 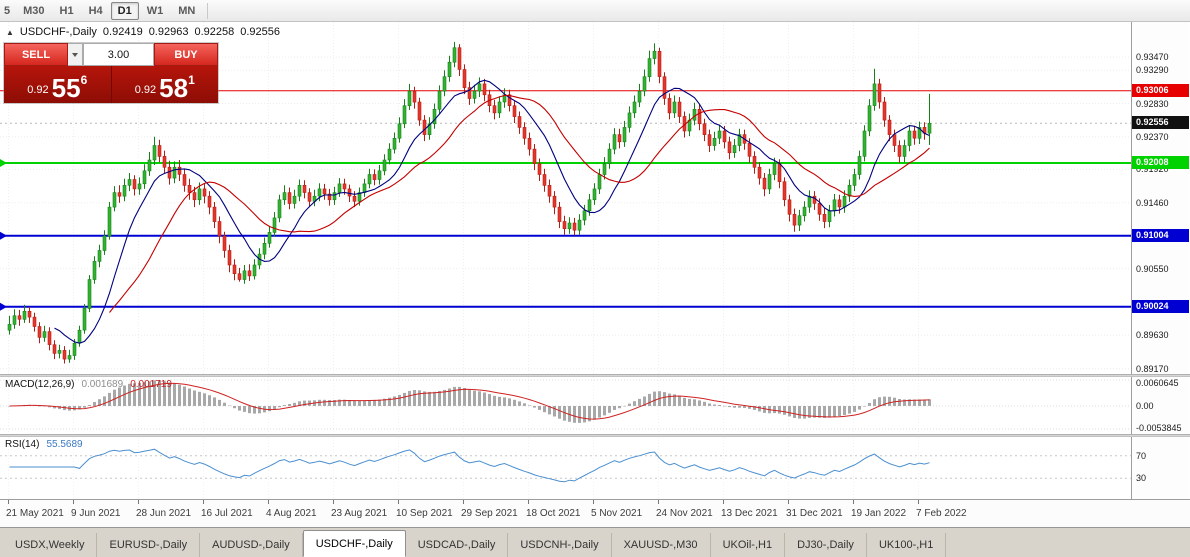 What do you see at coordinates (1152, 57) in the screenshot?
I see `price-axis-label: 0.93470` at bounding box center [1152, 57].